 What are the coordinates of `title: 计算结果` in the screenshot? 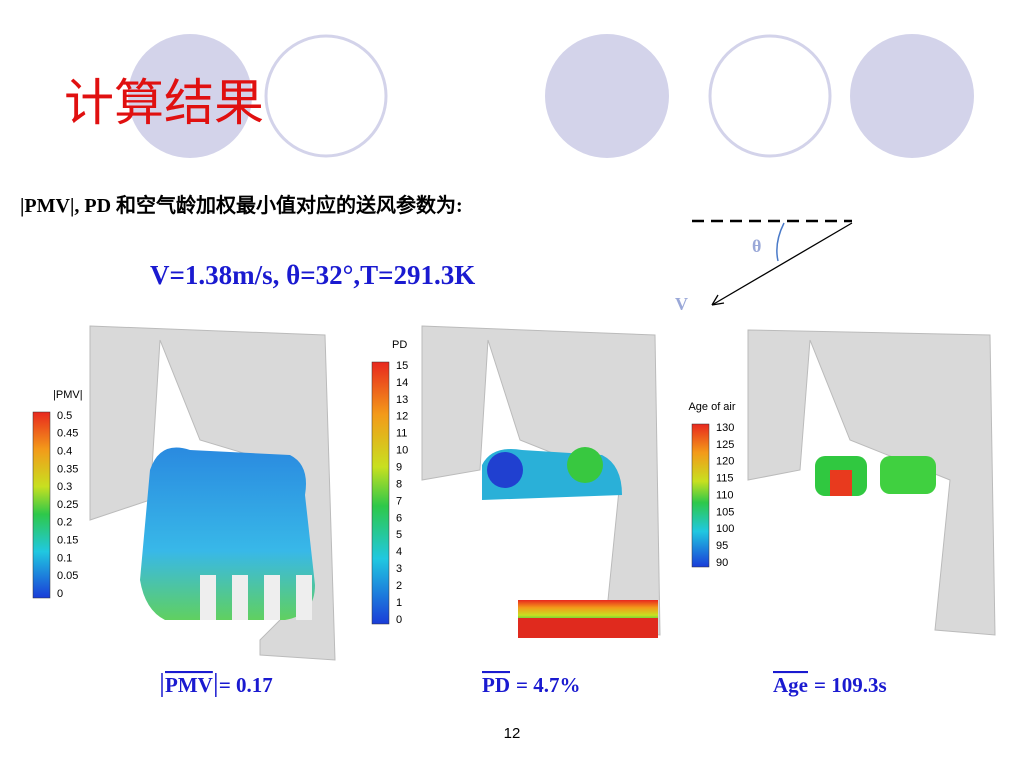 It's located at (164, 103).